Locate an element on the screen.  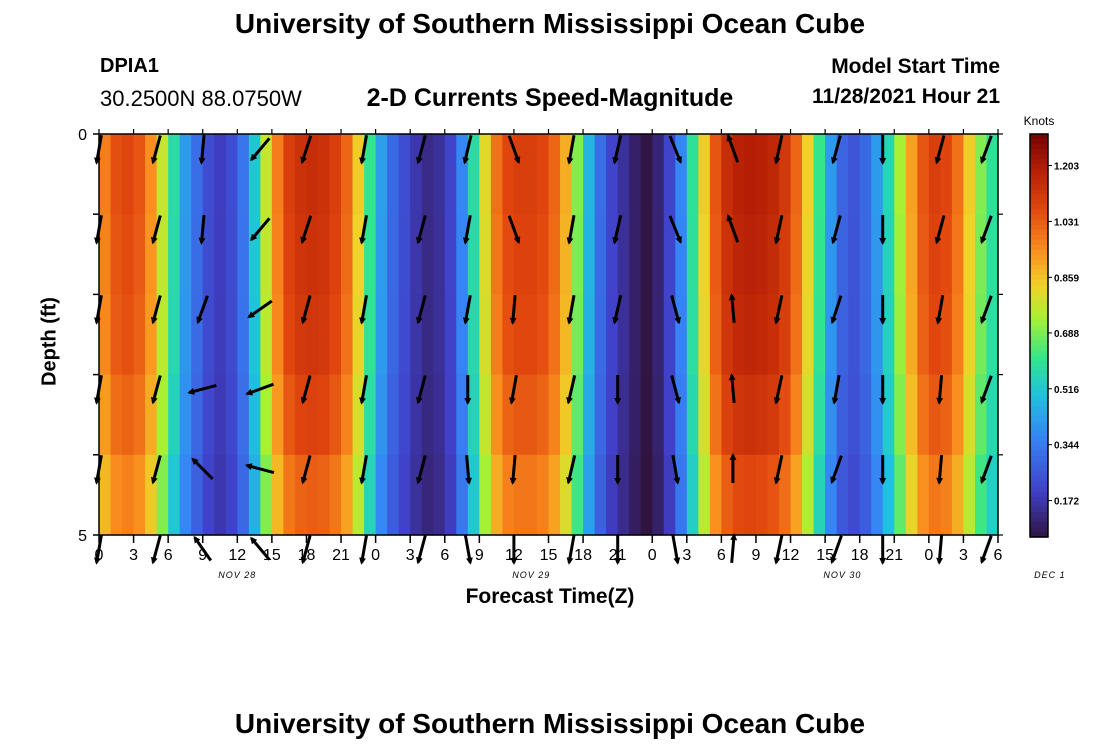
station-coordinates: 30.2500N 88.0750W is located at coordinates (201, 98).